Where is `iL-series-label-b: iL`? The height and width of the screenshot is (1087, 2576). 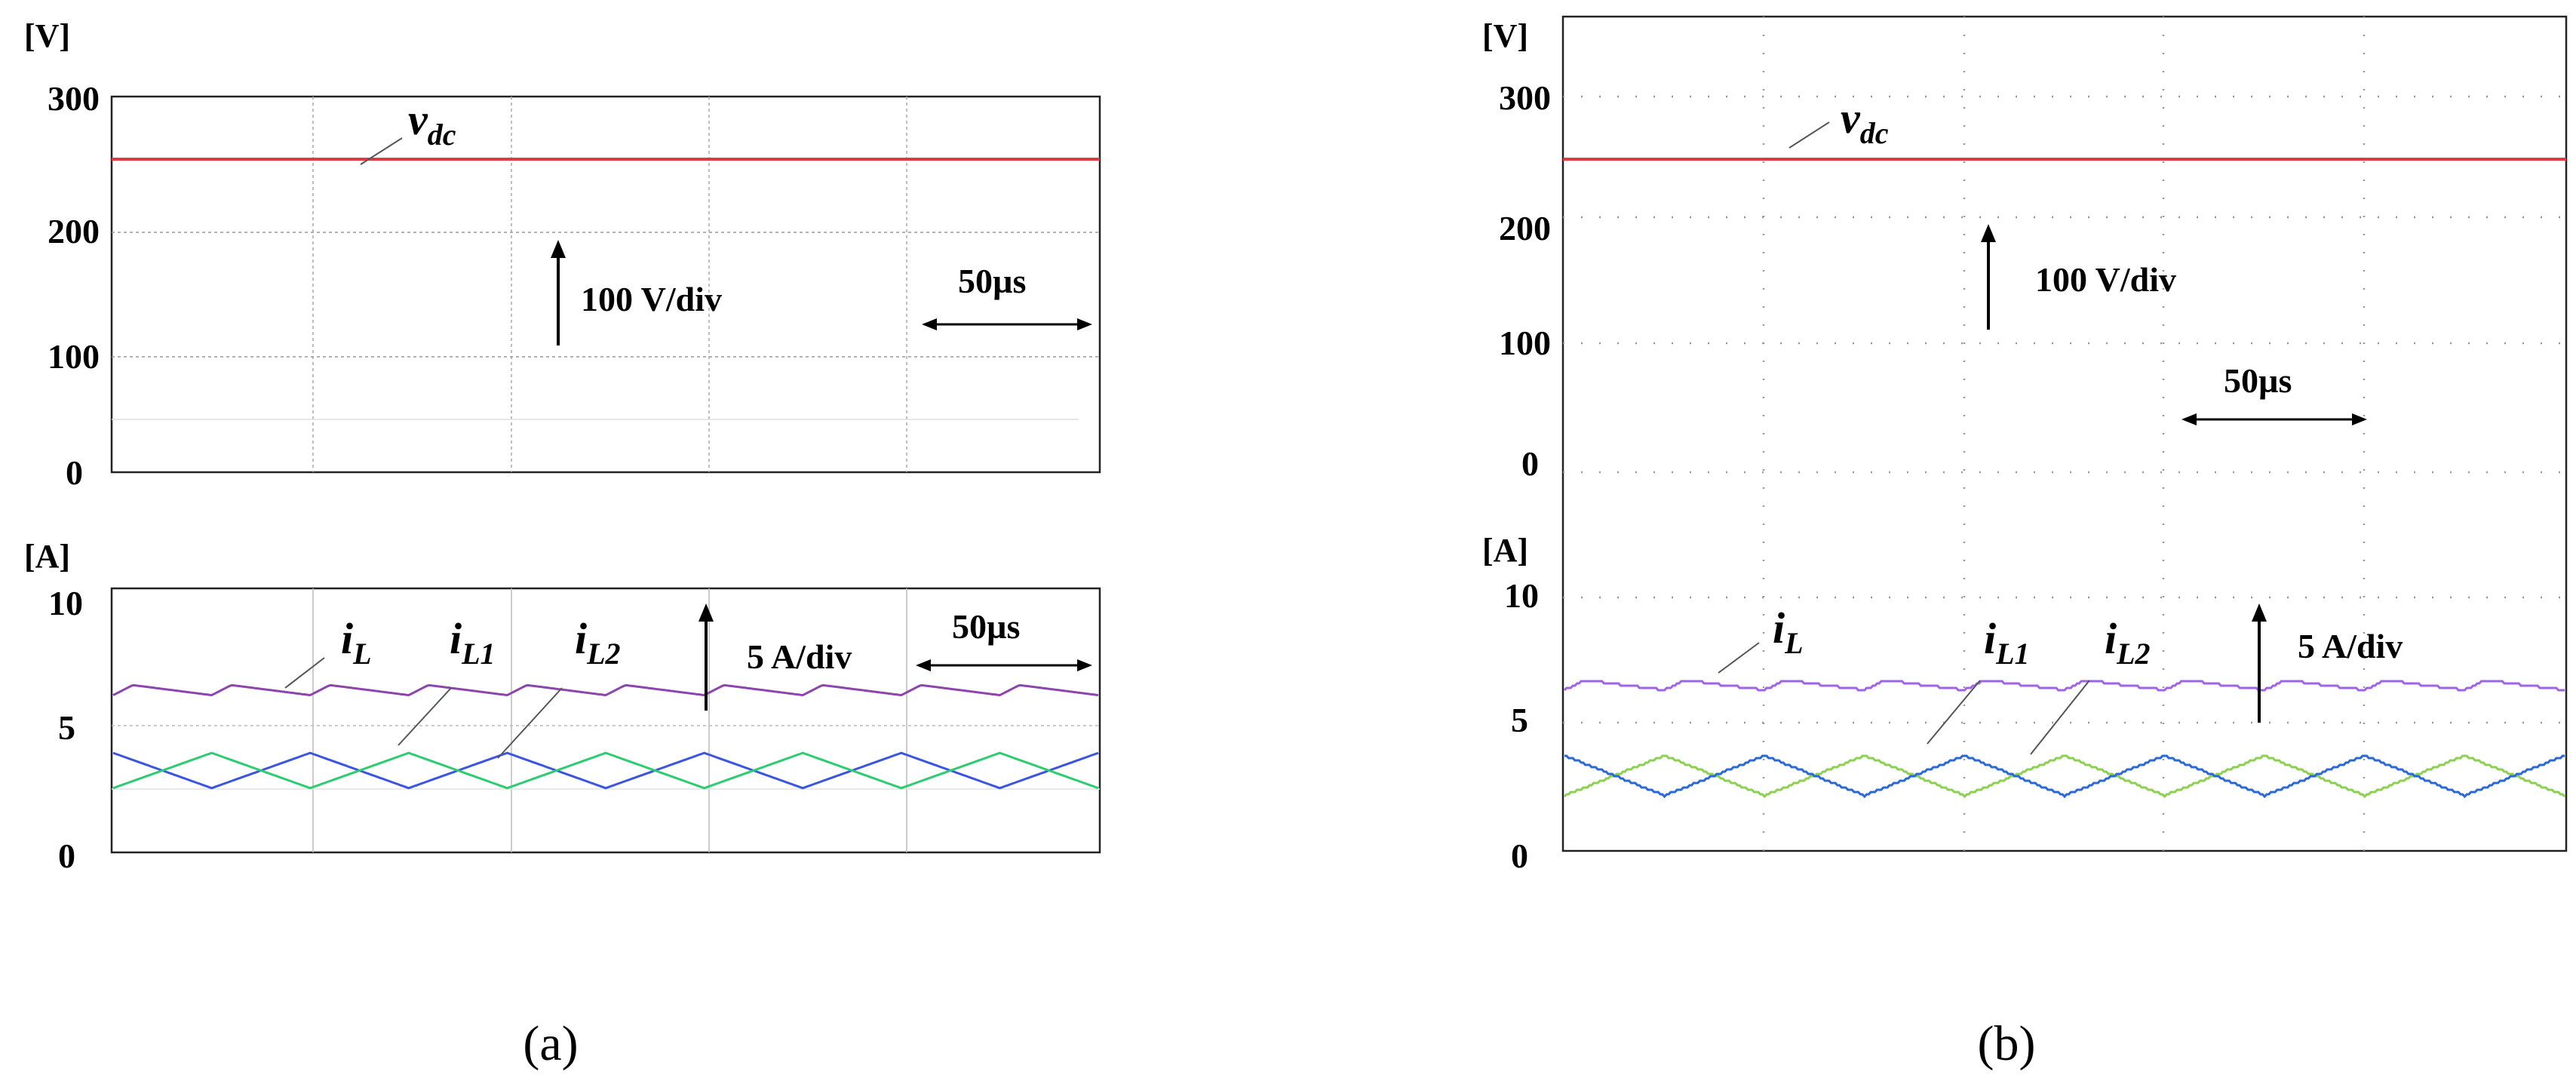 iL-series-label-b: iL is located at coordinates (1788, 631).